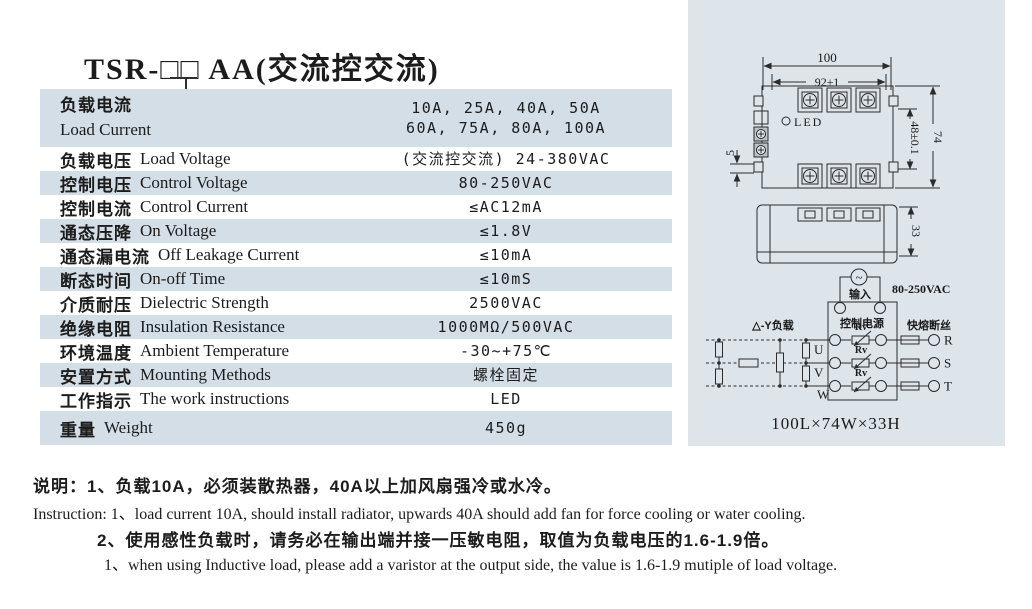  I want to click on input-label: 输入, so click(860, 294).